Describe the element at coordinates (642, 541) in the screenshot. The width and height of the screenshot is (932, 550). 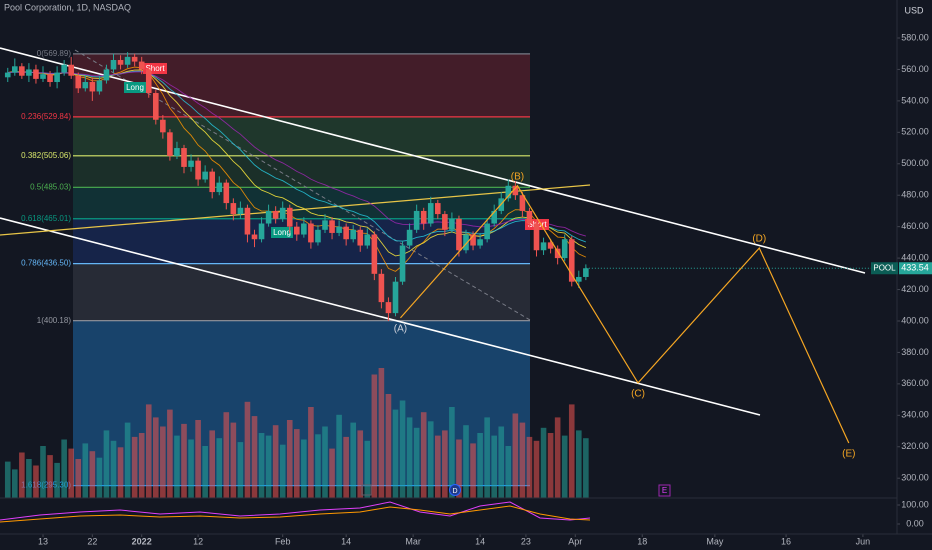
I see `x-tick-label: 18` at that location.